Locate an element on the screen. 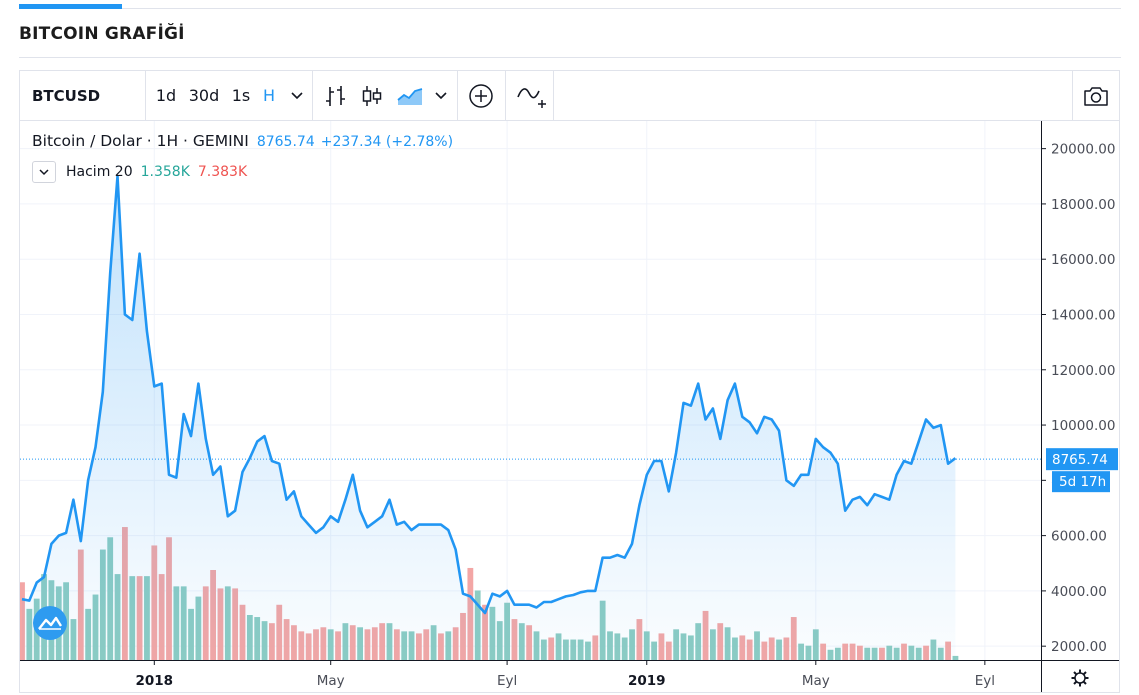 This screenshot has height=695, width=1139. interval-1s-button: 1s is located at coordinates (241, 95).